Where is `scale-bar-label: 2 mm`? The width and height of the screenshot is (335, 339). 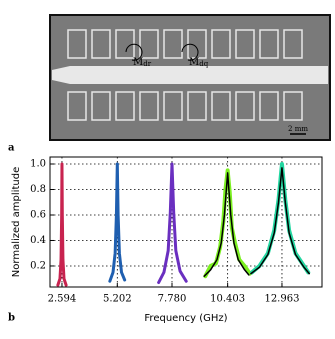 scale-bar-label: 2 mm is located at coordinates (298, 129).